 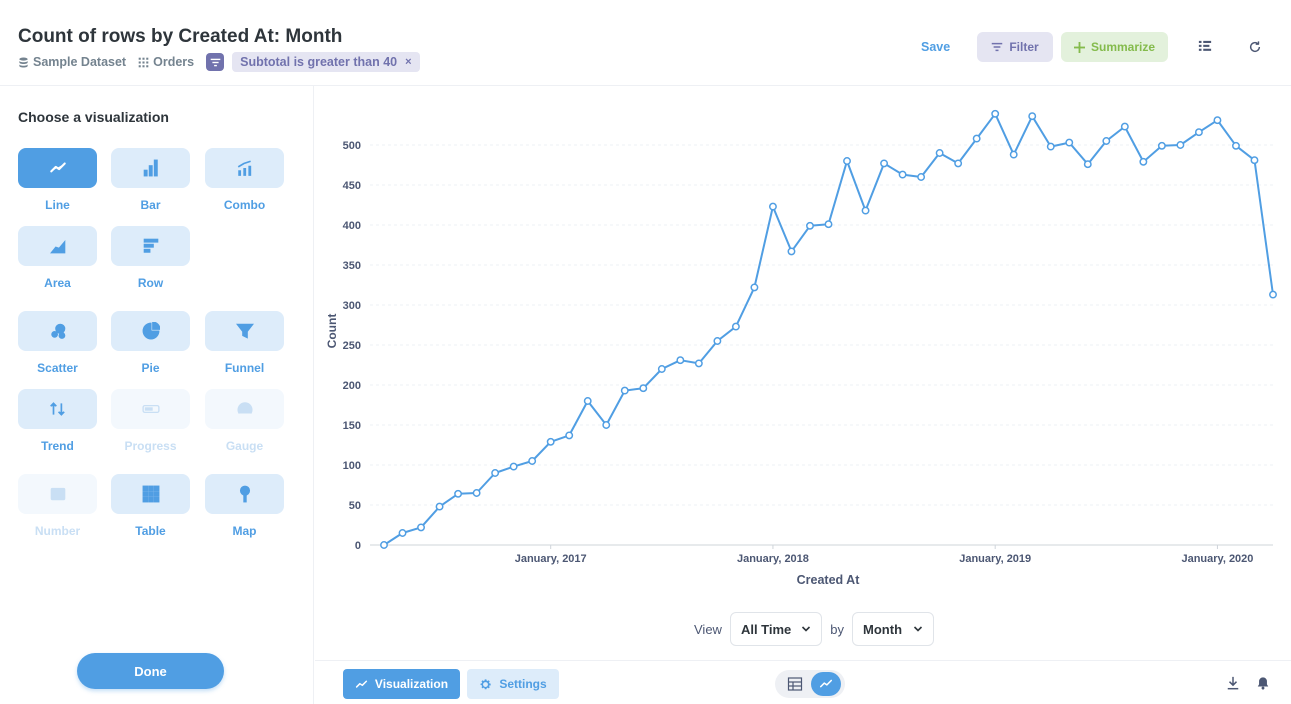 I want to click on chevron-down-icon, so click(x=806, y=629).